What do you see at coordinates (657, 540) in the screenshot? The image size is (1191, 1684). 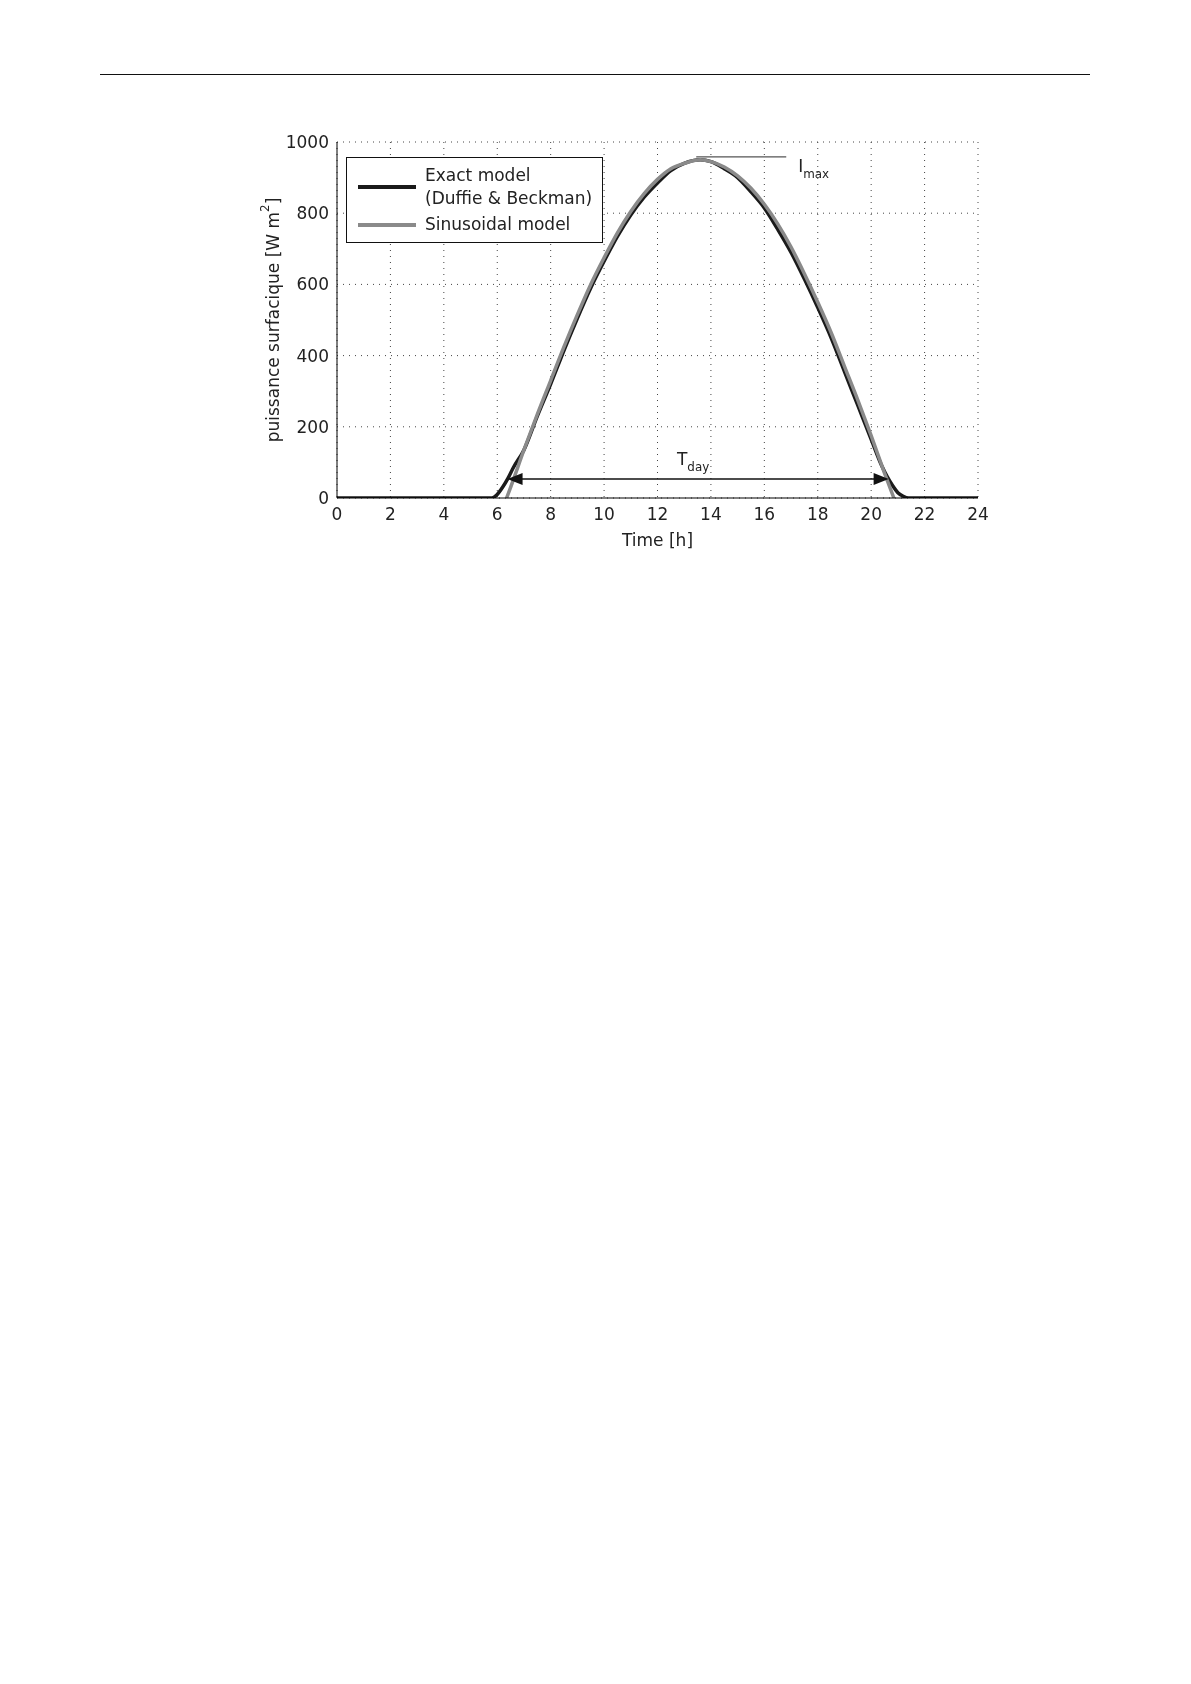 I see `x-axis-title: Time [h]` at bounding box center [657, 540].